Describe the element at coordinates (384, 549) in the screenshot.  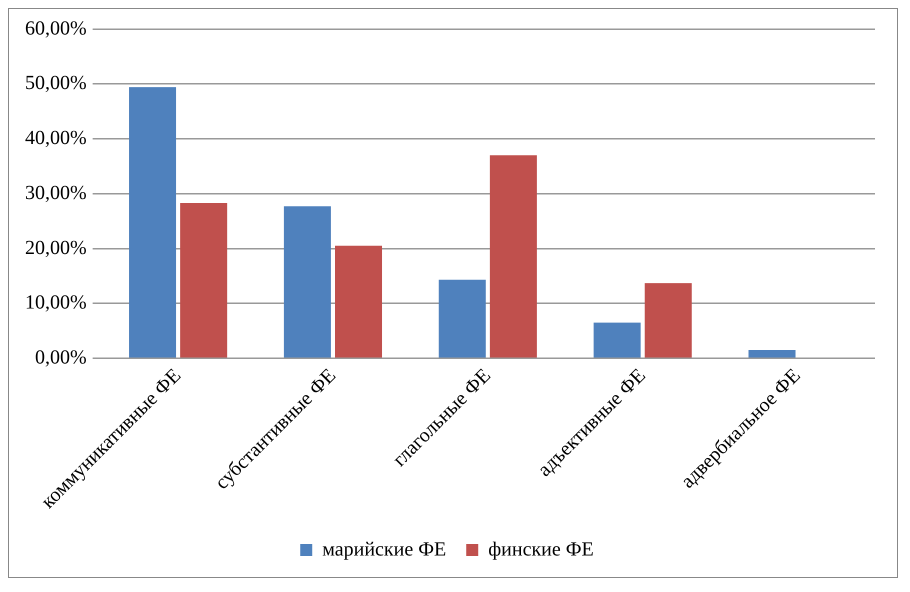
I see `legend-label: марийские ФЕ` at that location.